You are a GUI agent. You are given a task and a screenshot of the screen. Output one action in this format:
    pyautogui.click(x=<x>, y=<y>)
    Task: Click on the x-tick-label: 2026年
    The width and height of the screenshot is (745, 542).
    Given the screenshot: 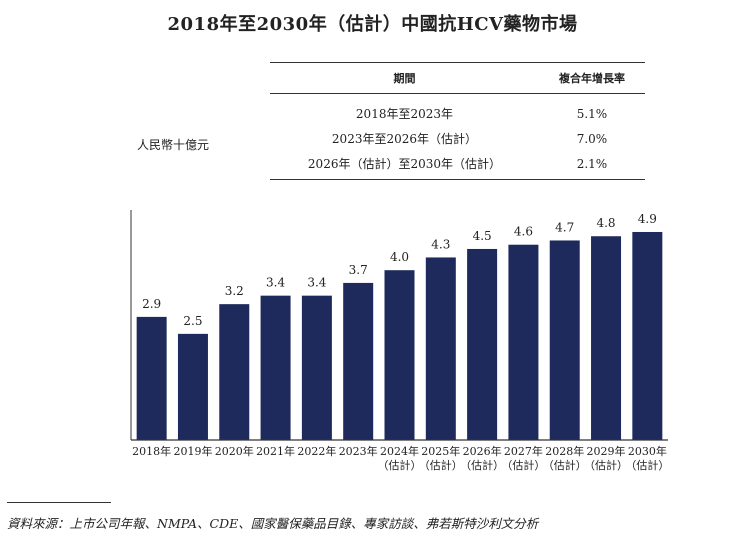 What is the action you would take?
    pyautogui.click(x=482, y=451)
    